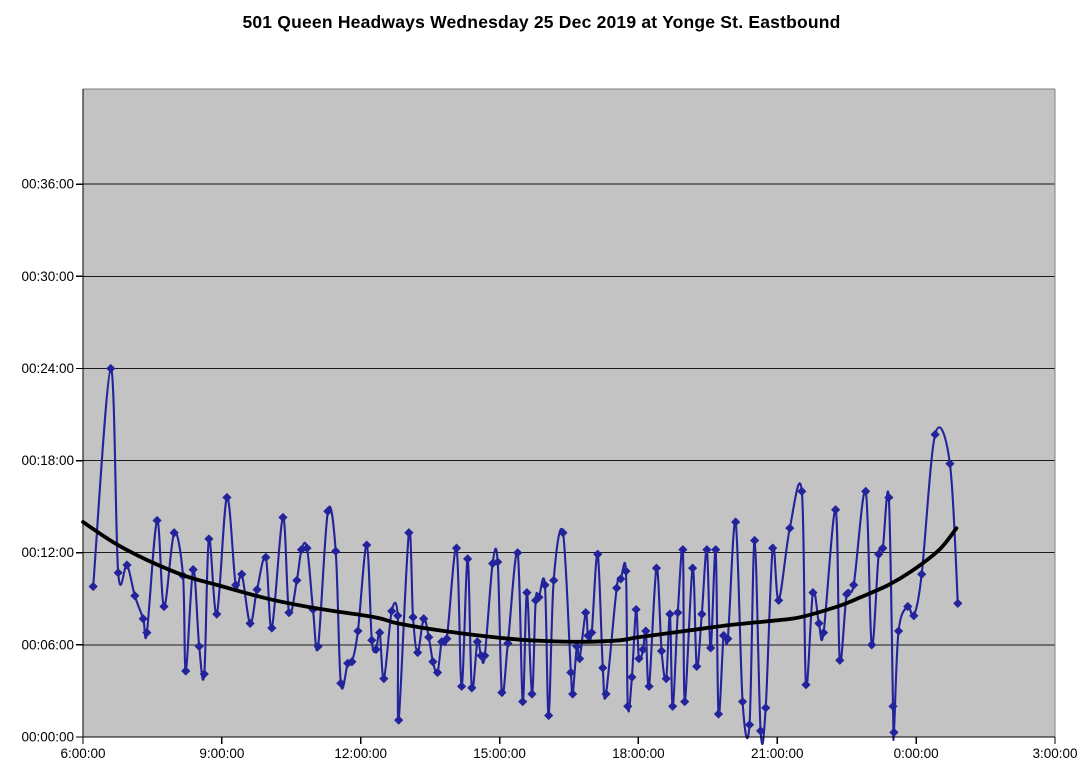 The width and height of the screenshot is (1083, 772). What do you see at coordinates (638, 753) in the screenshot?
I see `x-tick-label: 18:00:00` at bounding box center [638, 753].